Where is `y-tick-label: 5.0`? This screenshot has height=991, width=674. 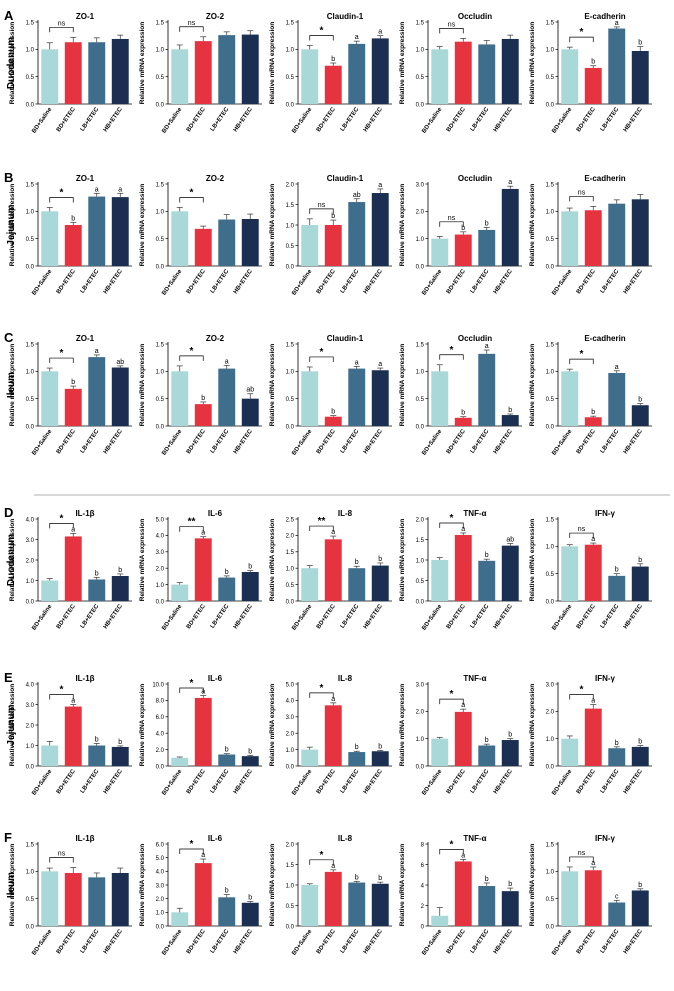
y-tick-label: 5.0 is located at coordinates (160, 859).